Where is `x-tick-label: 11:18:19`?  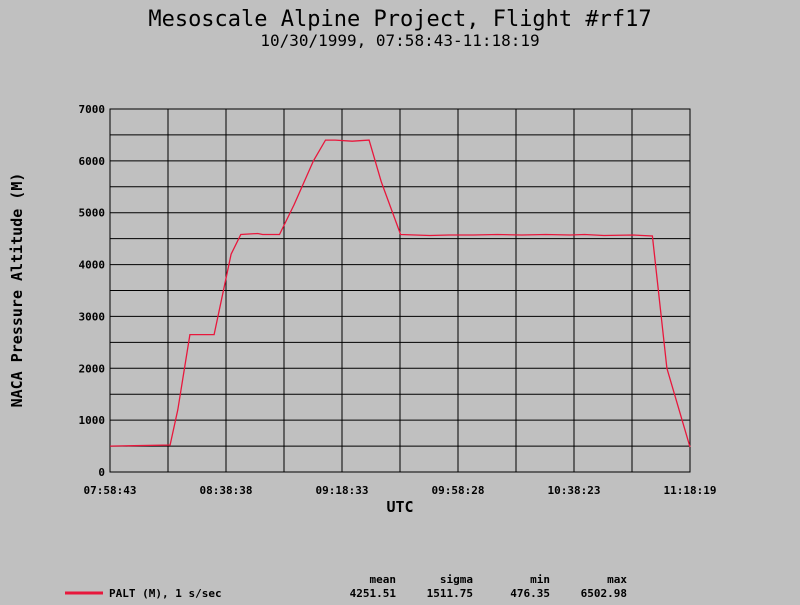 x-tick-label: 11:18:19 is located at coordinates (690, 490).